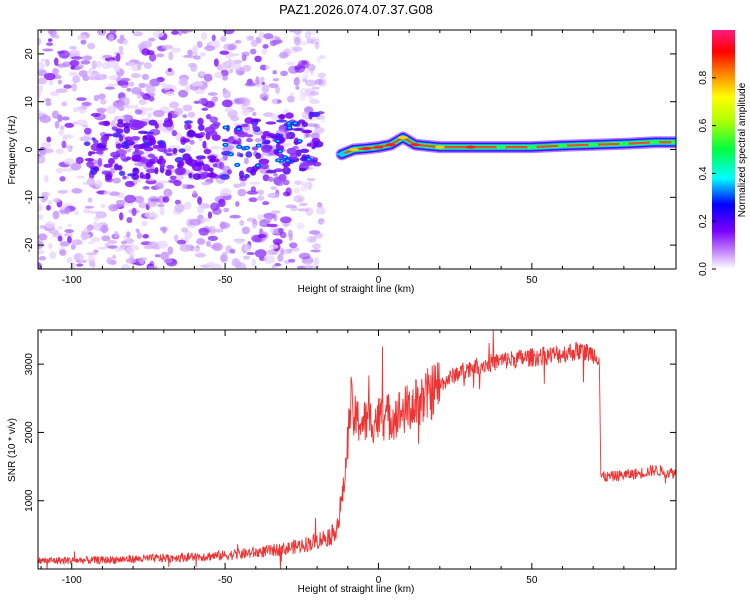 The image size is (750, 600). Describe the element at coordinates (356, 9) in the screenshot. I see `figure-title: PAZ1.2026.074.07.37.G08` at that location.